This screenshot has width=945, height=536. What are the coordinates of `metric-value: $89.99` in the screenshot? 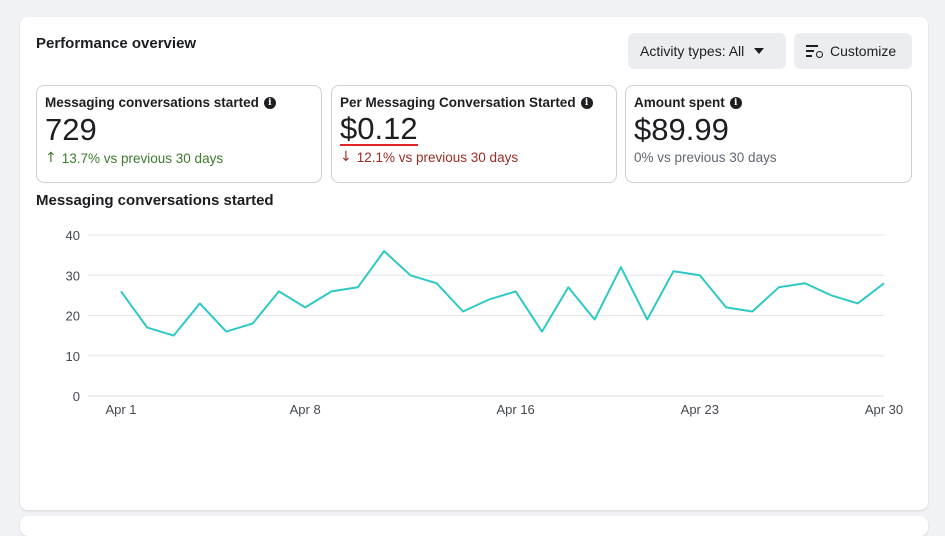 It's located at (681, 129).